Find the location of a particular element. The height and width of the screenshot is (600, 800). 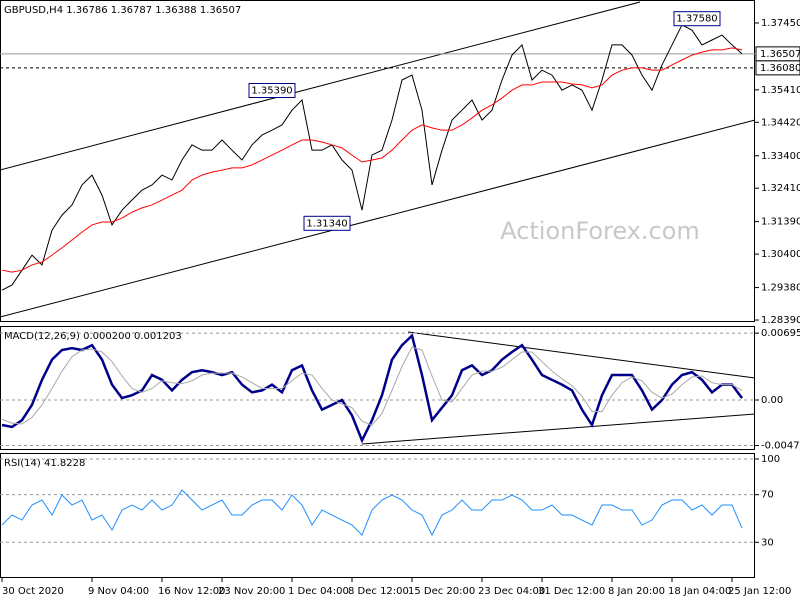

y-tick-label: 1.33400 is located at coordinates (780, 156).